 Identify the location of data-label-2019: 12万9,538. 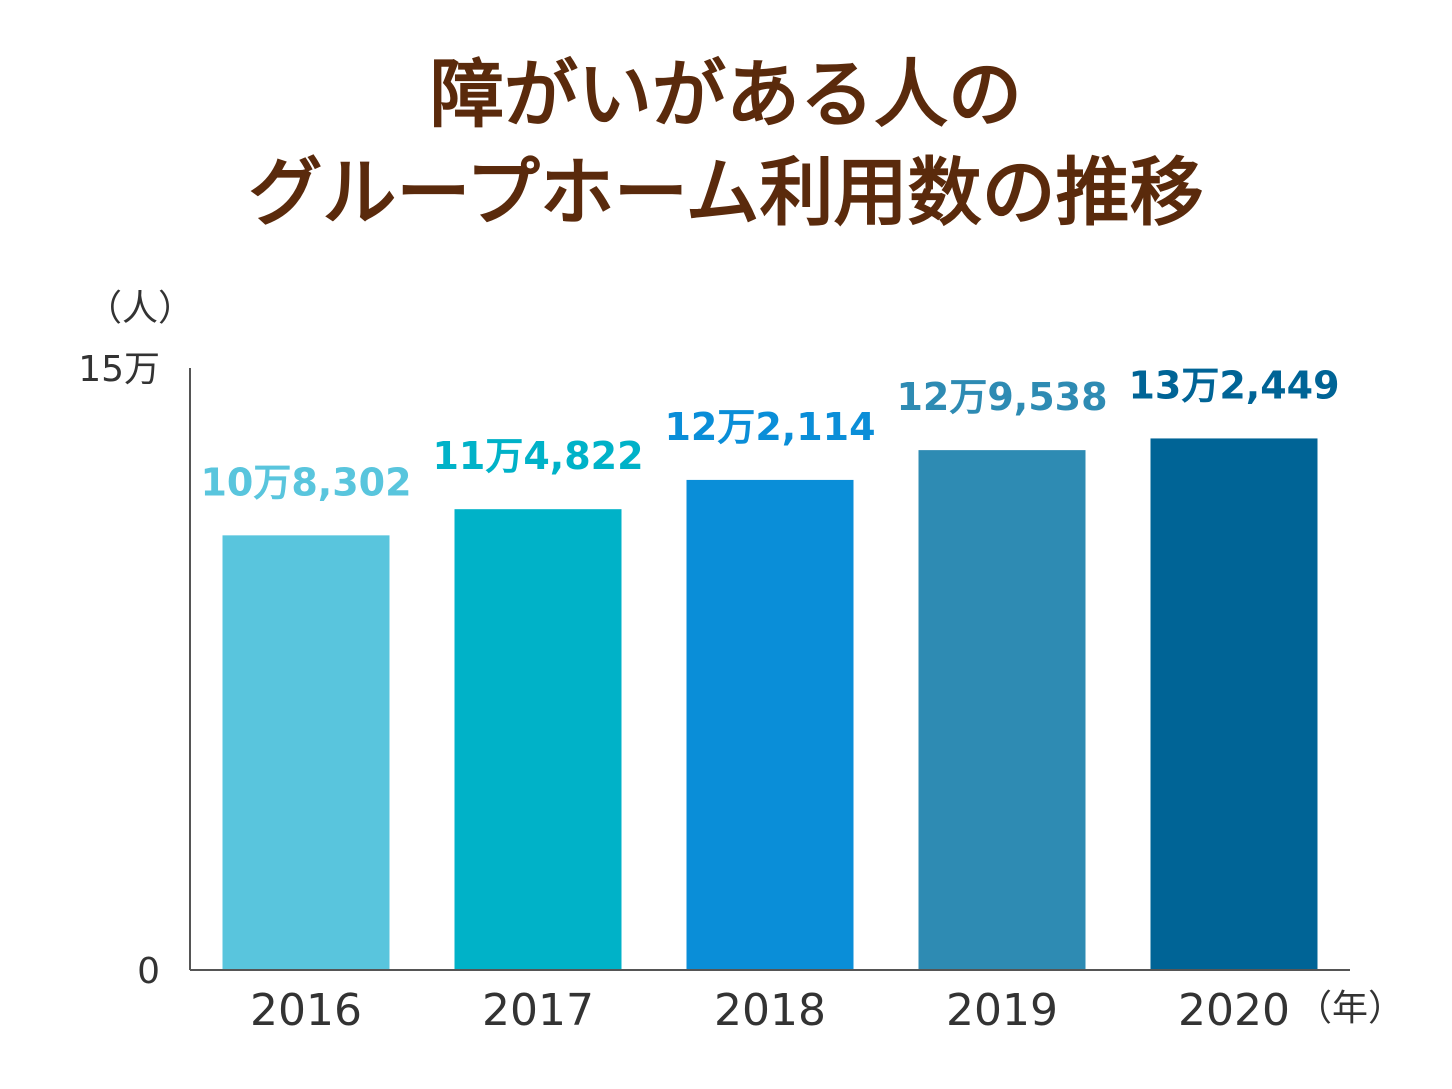
(1001, 397).